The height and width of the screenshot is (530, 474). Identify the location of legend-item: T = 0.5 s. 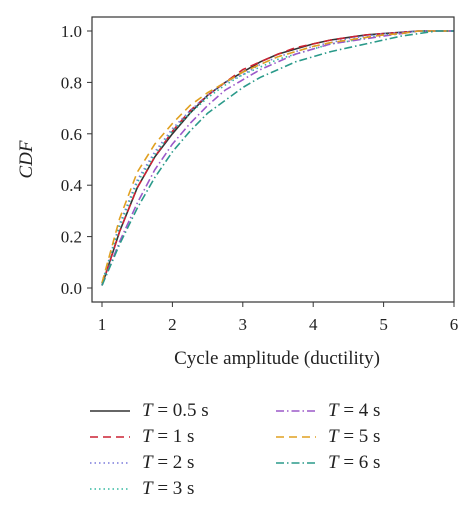
(148, 411).